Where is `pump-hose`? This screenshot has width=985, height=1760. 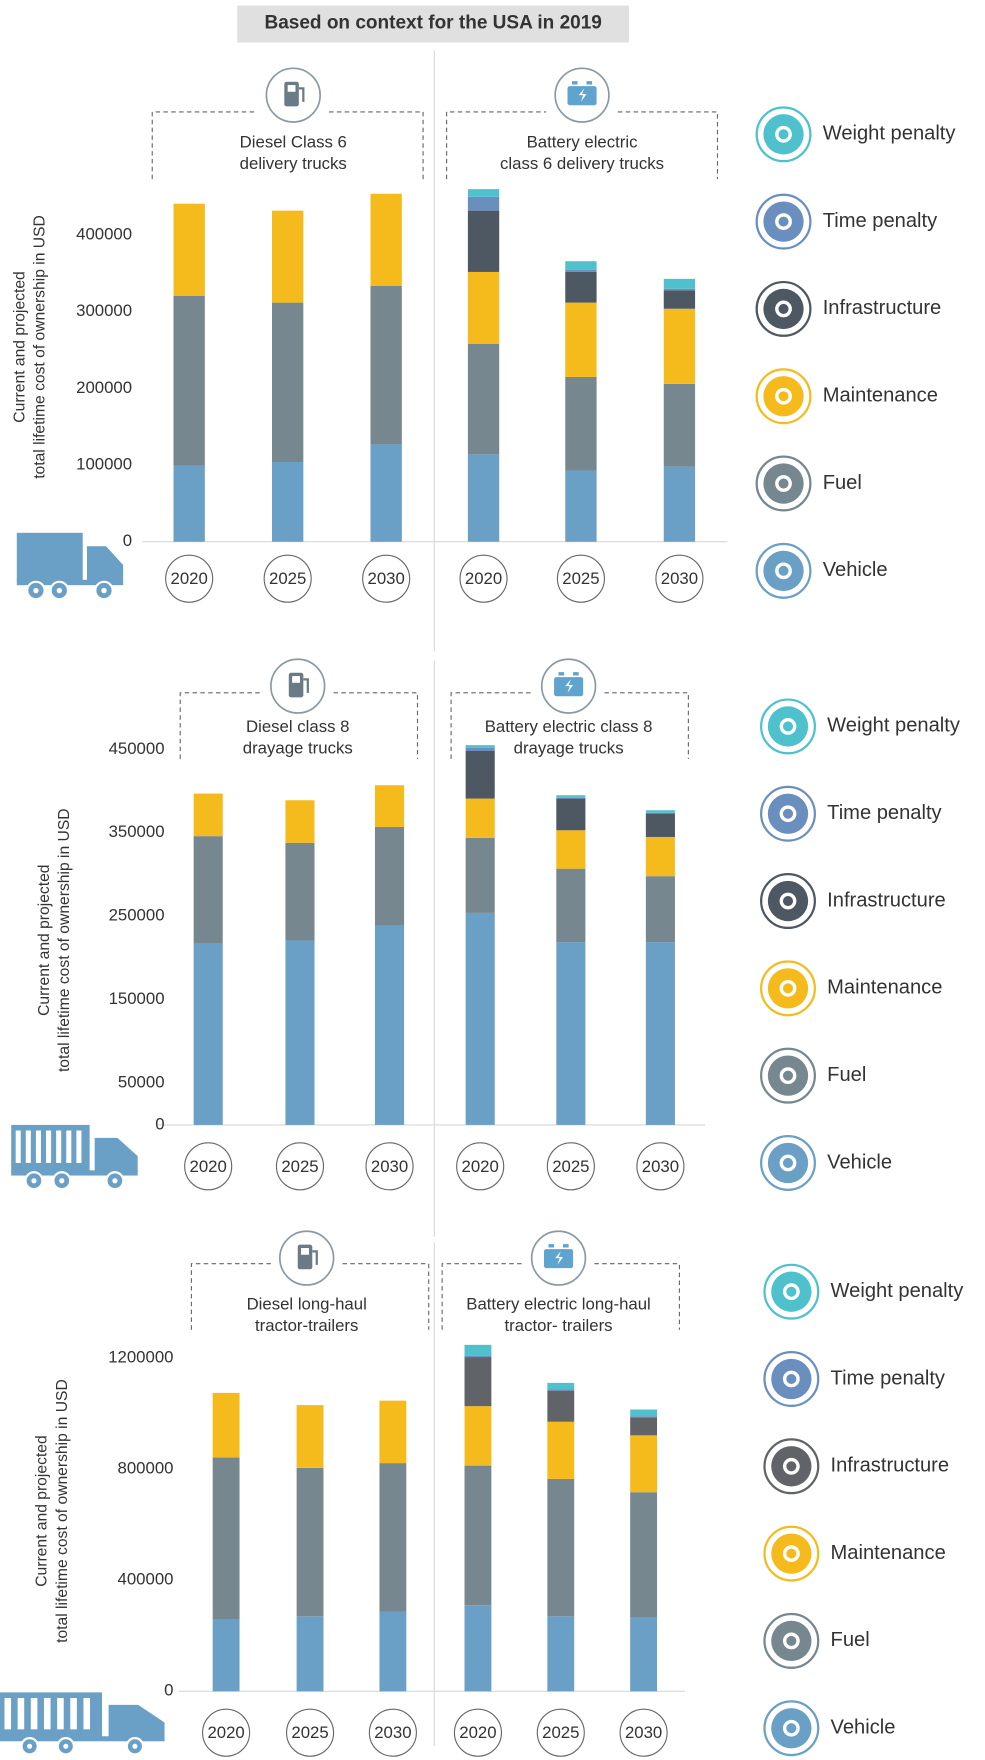
pump-hose is located at coordinates (301, 94).